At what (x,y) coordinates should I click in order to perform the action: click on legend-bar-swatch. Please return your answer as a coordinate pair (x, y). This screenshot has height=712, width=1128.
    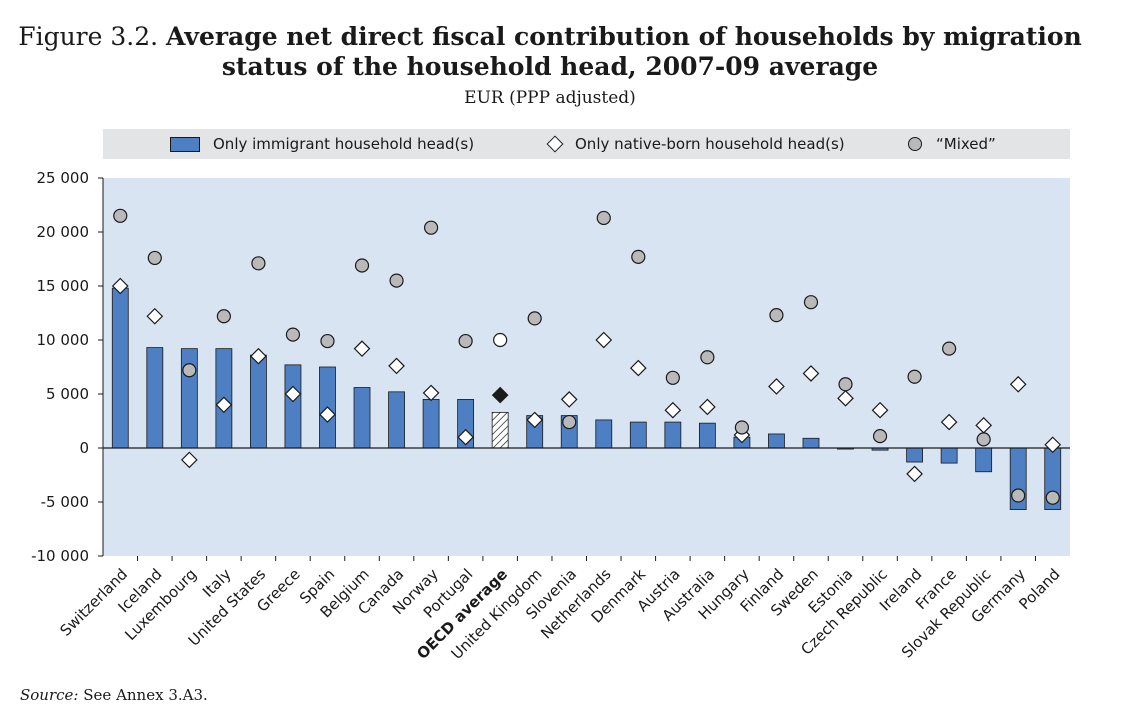
    Looking at the image, I should click on (185, 144).